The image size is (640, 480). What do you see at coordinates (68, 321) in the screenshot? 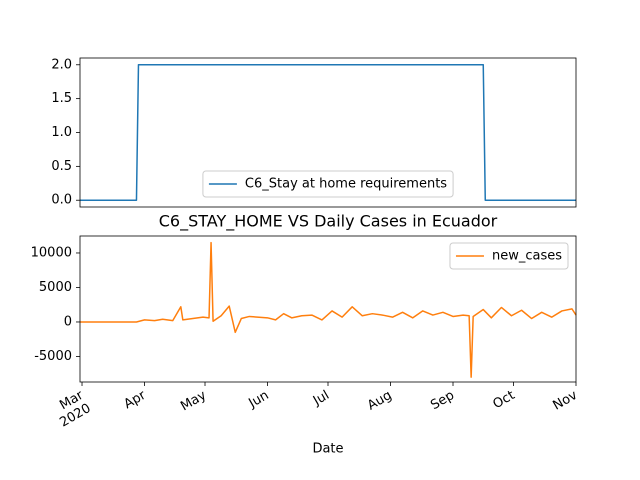
I see `y-tick-label: 0` at bounding box center [68, 321].